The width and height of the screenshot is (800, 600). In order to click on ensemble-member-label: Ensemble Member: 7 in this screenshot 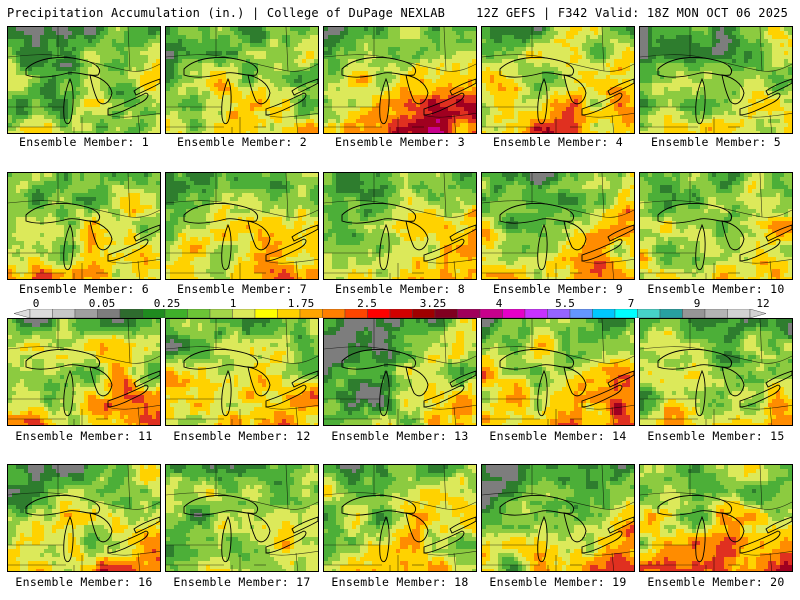, I will do `click(242, 289)`.